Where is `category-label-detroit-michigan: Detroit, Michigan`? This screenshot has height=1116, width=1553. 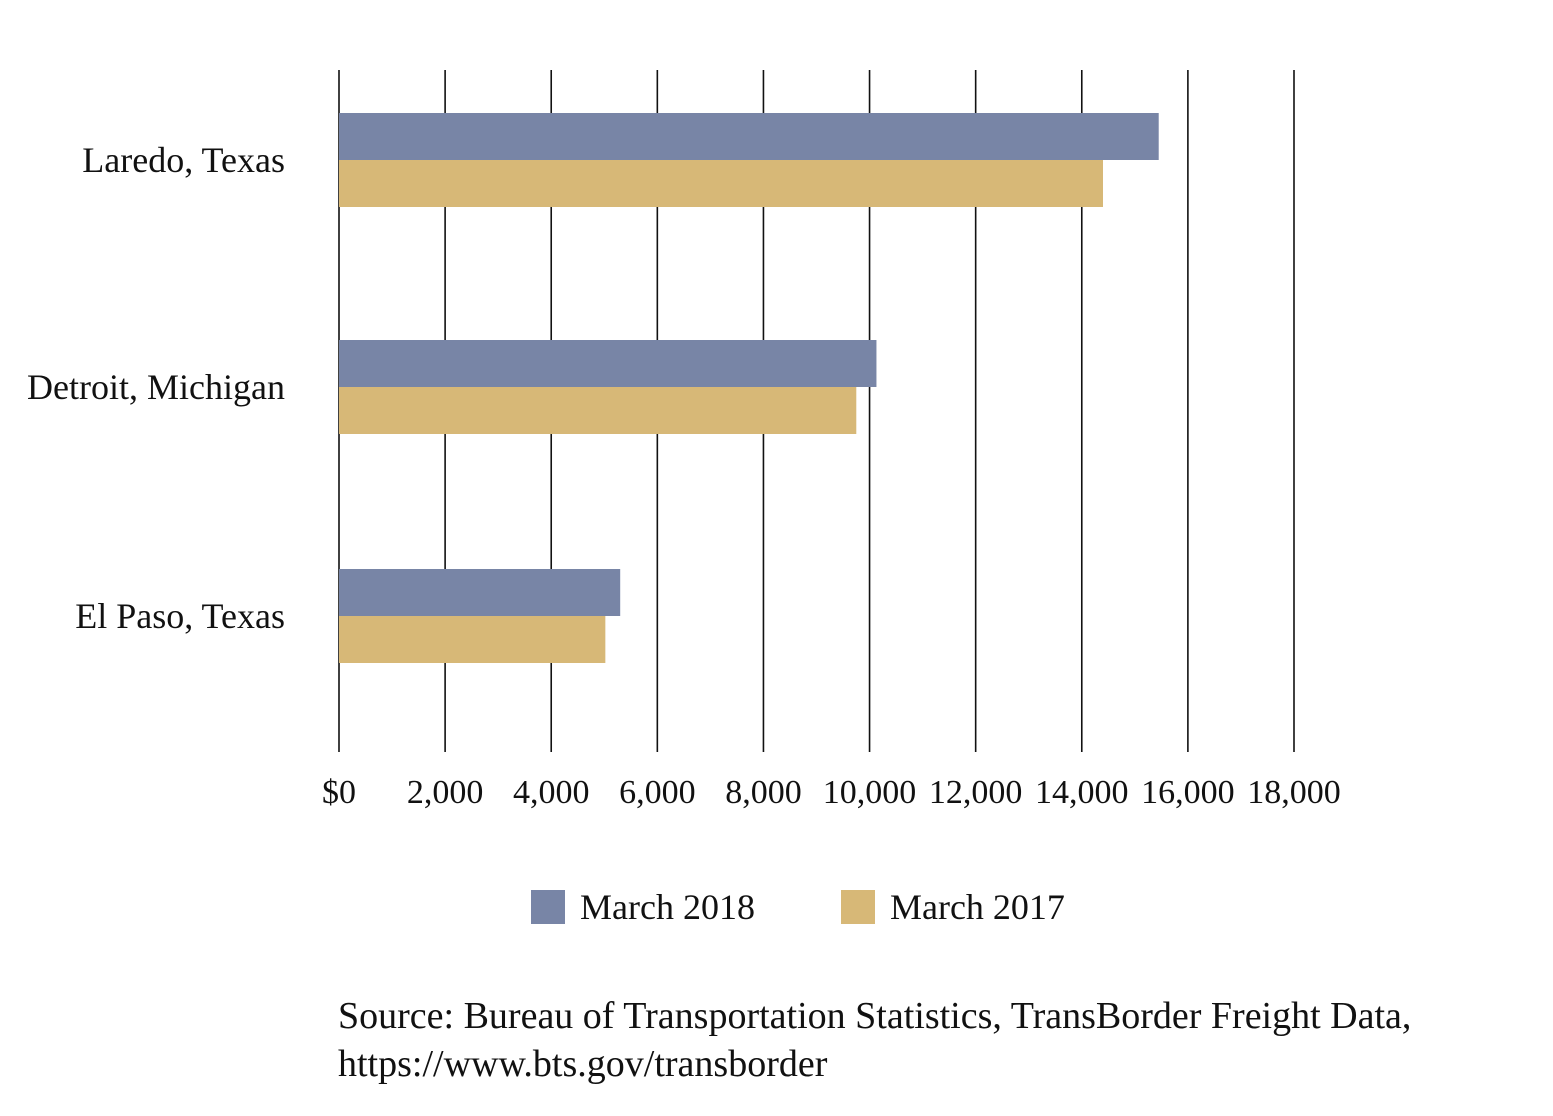
category-label-detroit-michigan: Detroit, Michigan is located at coordinates (156, 387).